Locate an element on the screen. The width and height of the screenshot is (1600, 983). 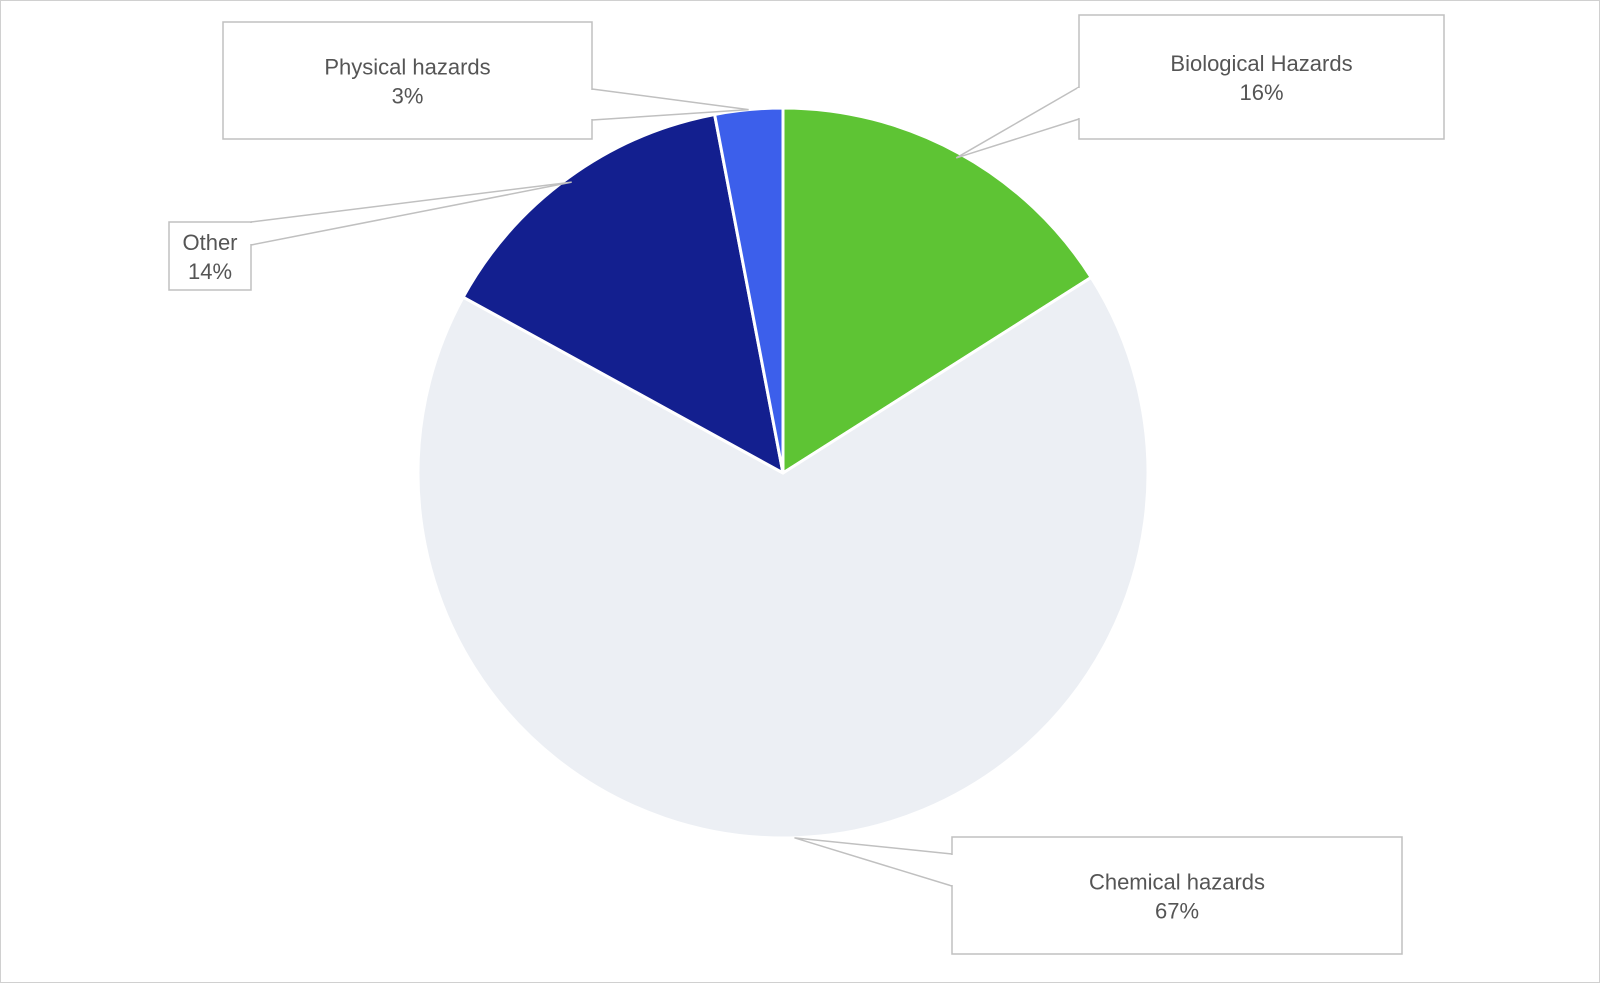
slice-value-physical-hazards: 3% is located at coordinates (408, 96).